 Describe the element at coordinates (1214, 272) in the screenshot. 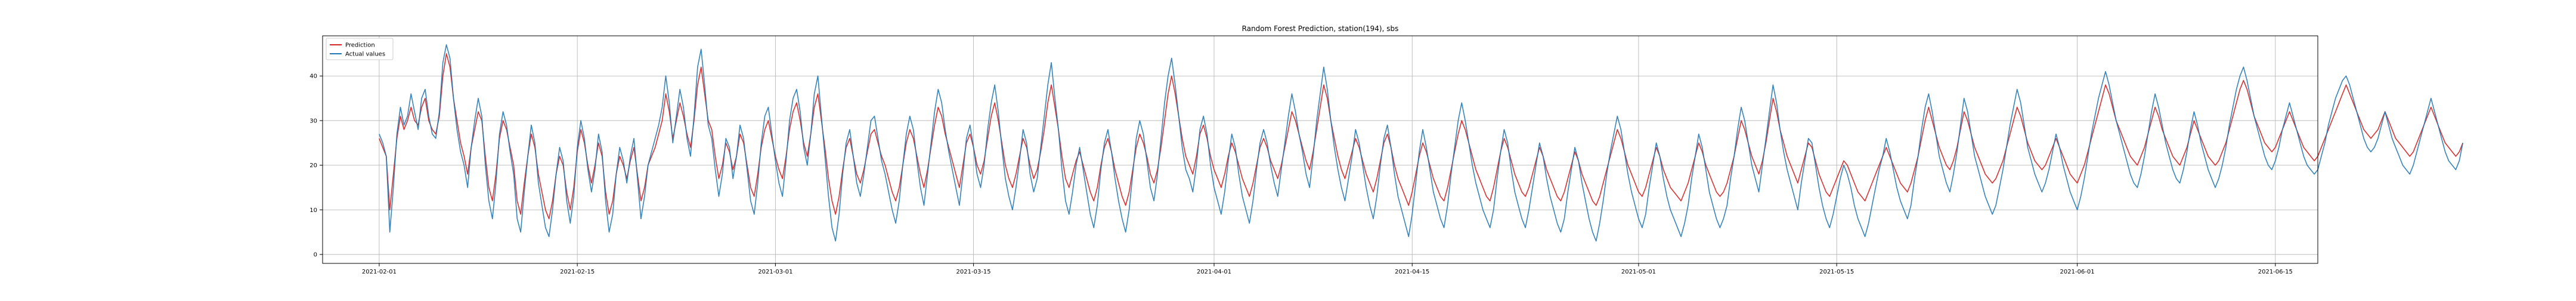

I see `x-tick-label: 2021-04-01` at that location.